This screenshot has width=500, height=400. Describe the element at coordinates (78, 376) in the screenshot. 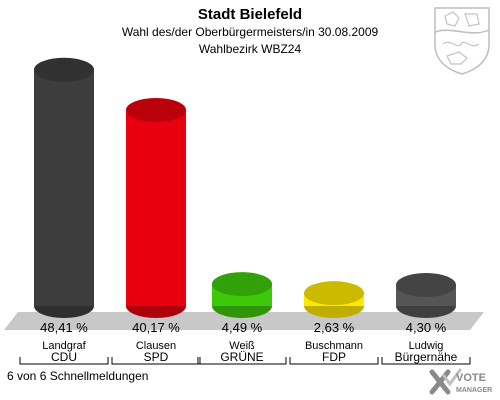

I see `footer-status: 6 von 6 Schnellmeldungen` at that location.